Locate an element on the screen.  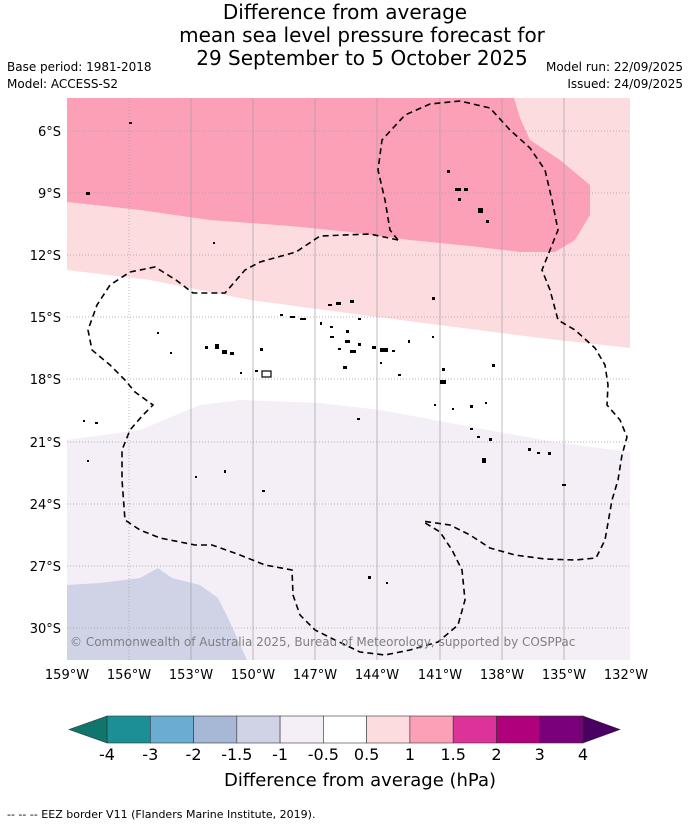
colorbar-tick-label: 4 is located at coordinates (583, 754).